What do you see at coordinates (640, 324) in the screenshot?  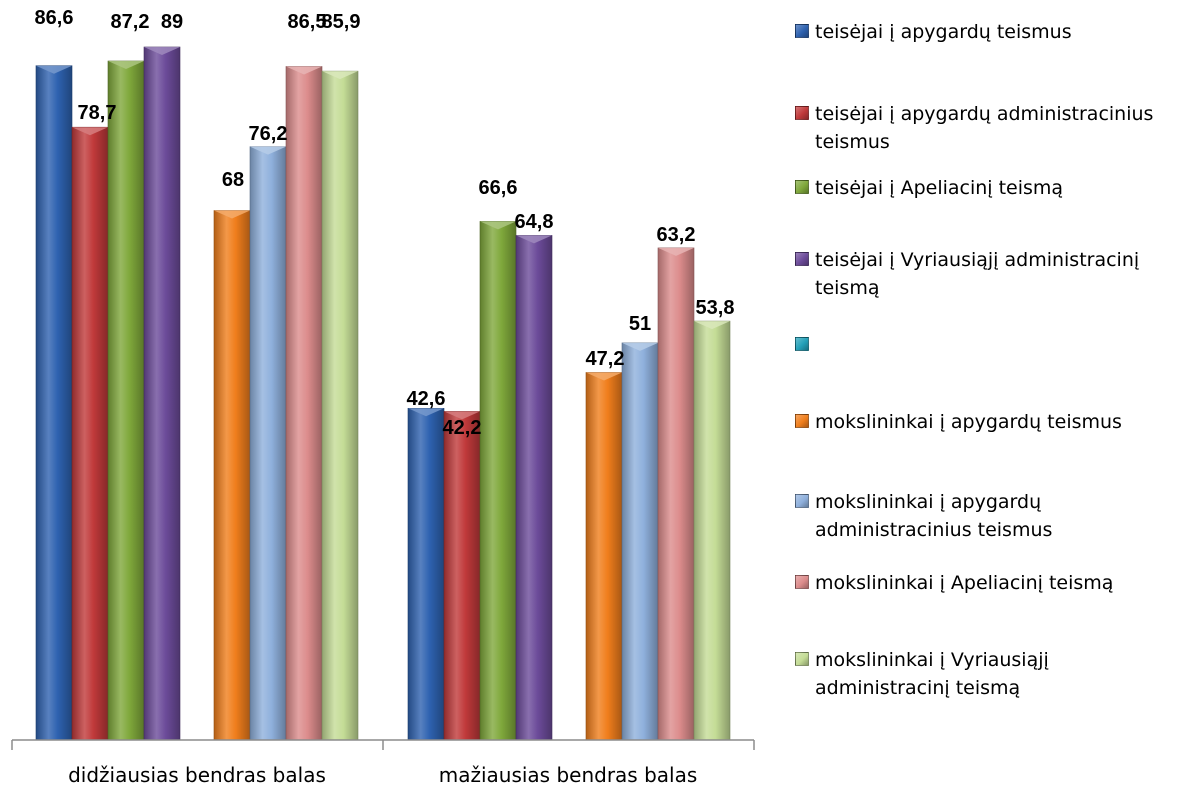 I see `data-label: 51` at bounding box center [640, 324].